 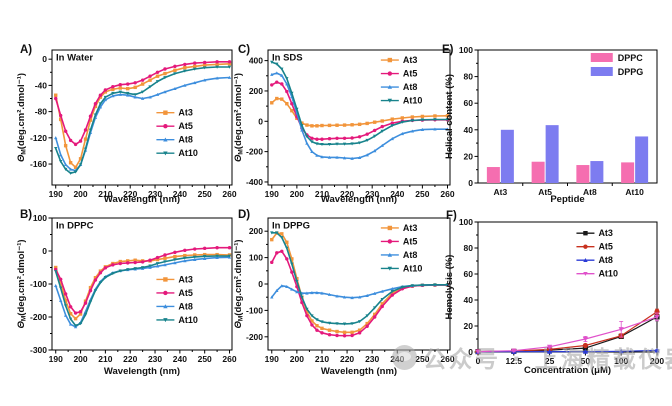 What do you see at coordinates (478, 361) in the screenshot?
I see `x-tick-label: 0` at bounding box center [478, 361].